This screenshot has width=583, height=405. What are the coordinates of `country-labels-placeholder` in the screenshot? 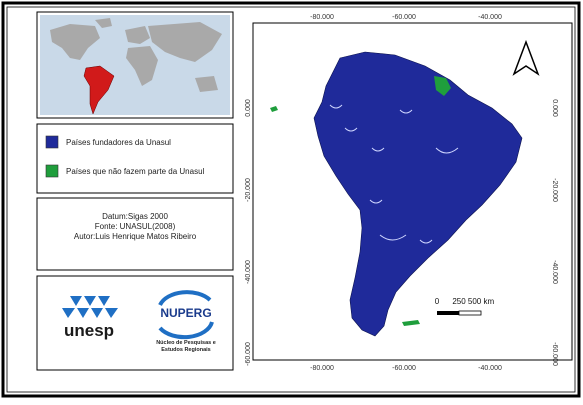 It's located at (394, 174).